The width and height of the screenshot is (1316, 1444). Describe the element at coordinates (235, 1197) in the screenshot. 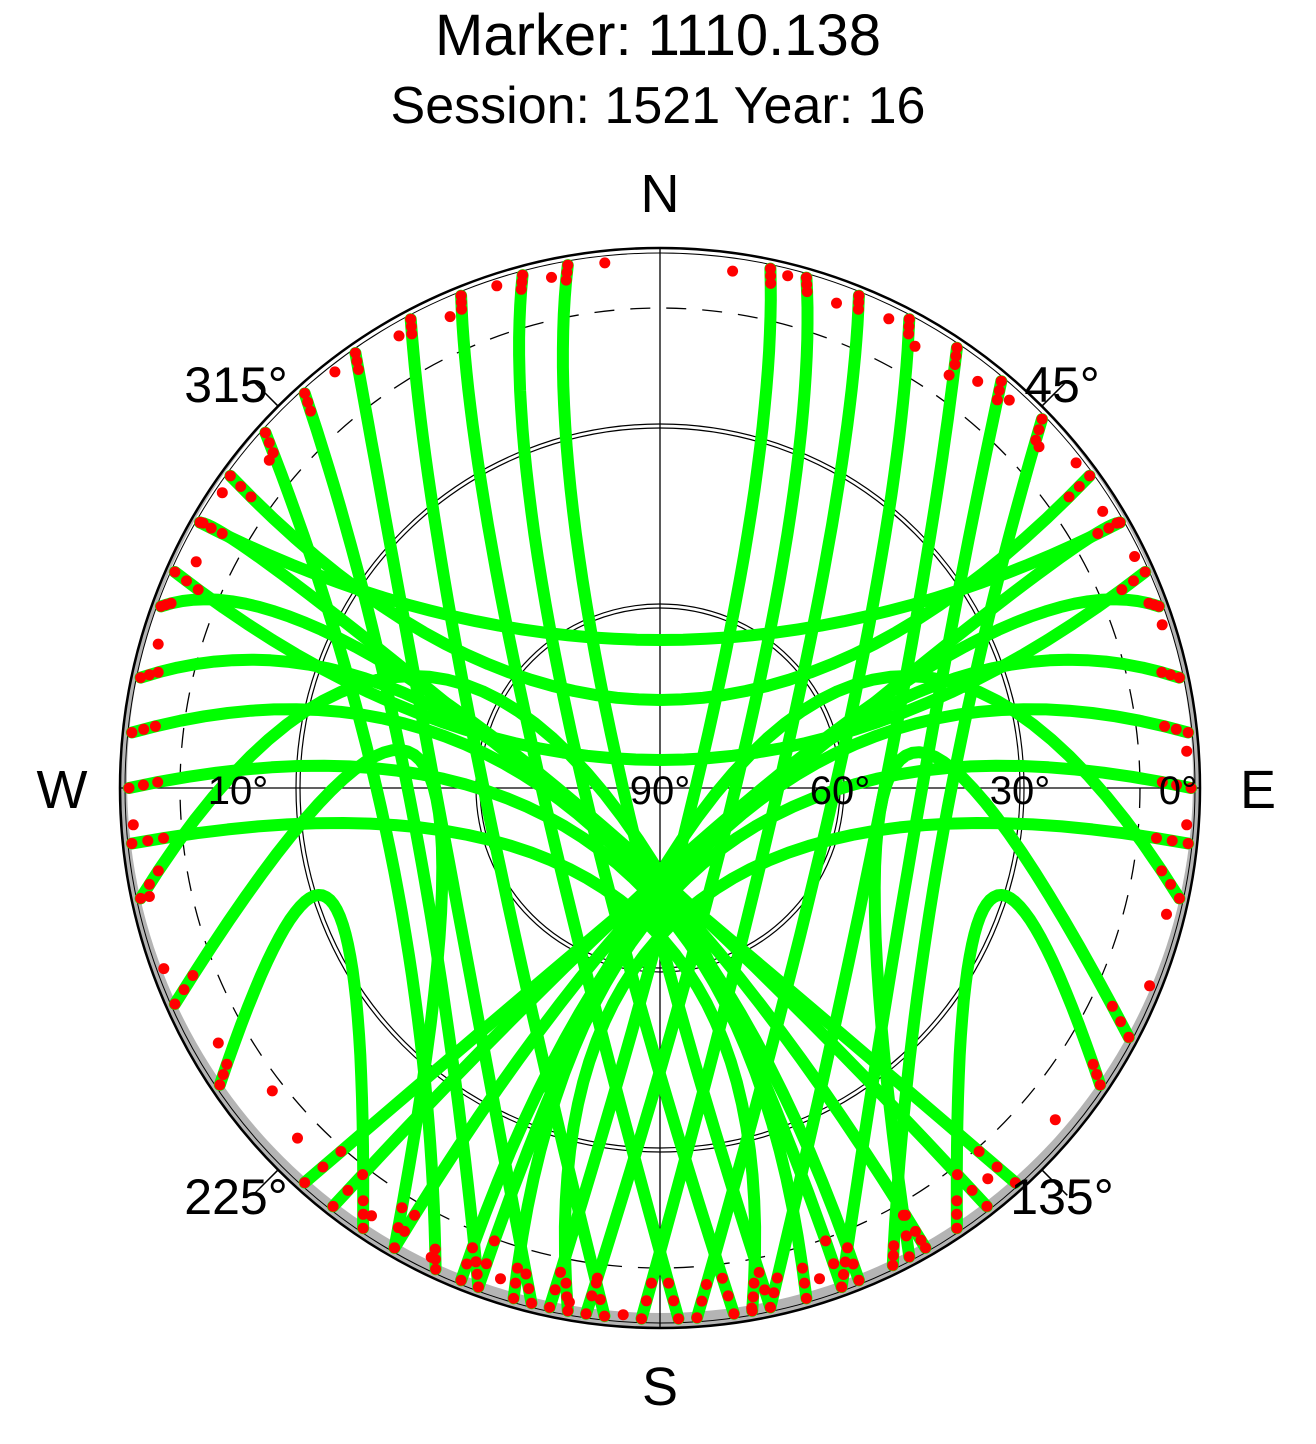

I see `azimuth-label-225: 225°` at that location.